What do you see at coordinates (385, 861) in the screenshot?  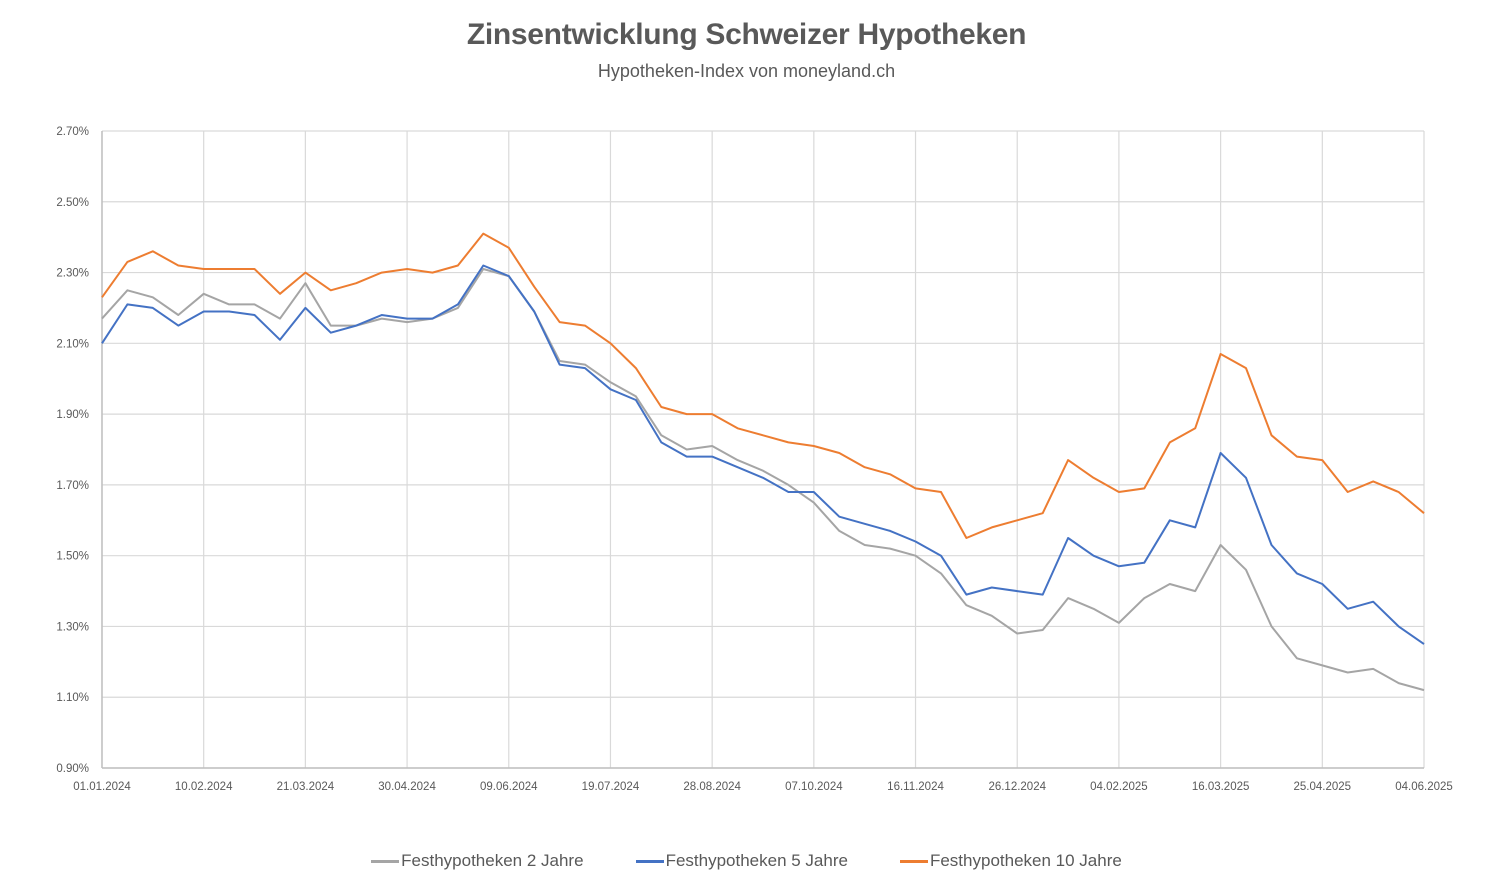 I see `legend-swatch-2y` at bounding box center [385, 861].